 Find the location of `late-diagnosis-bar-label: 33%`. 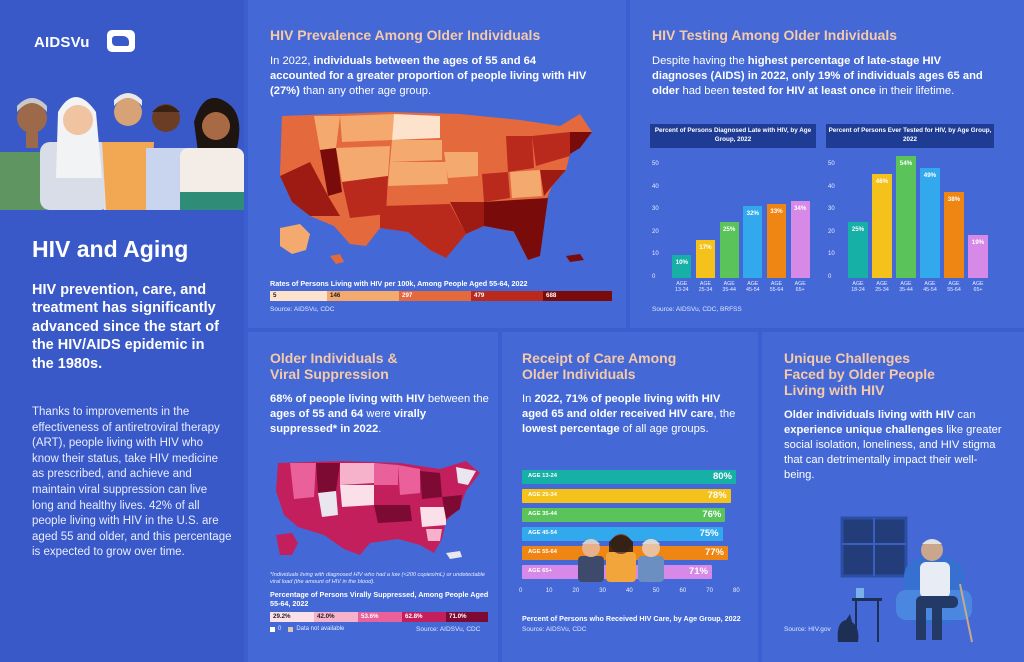

late-diagnosis-bar-label: 33% is located at coordinates (776, 211).